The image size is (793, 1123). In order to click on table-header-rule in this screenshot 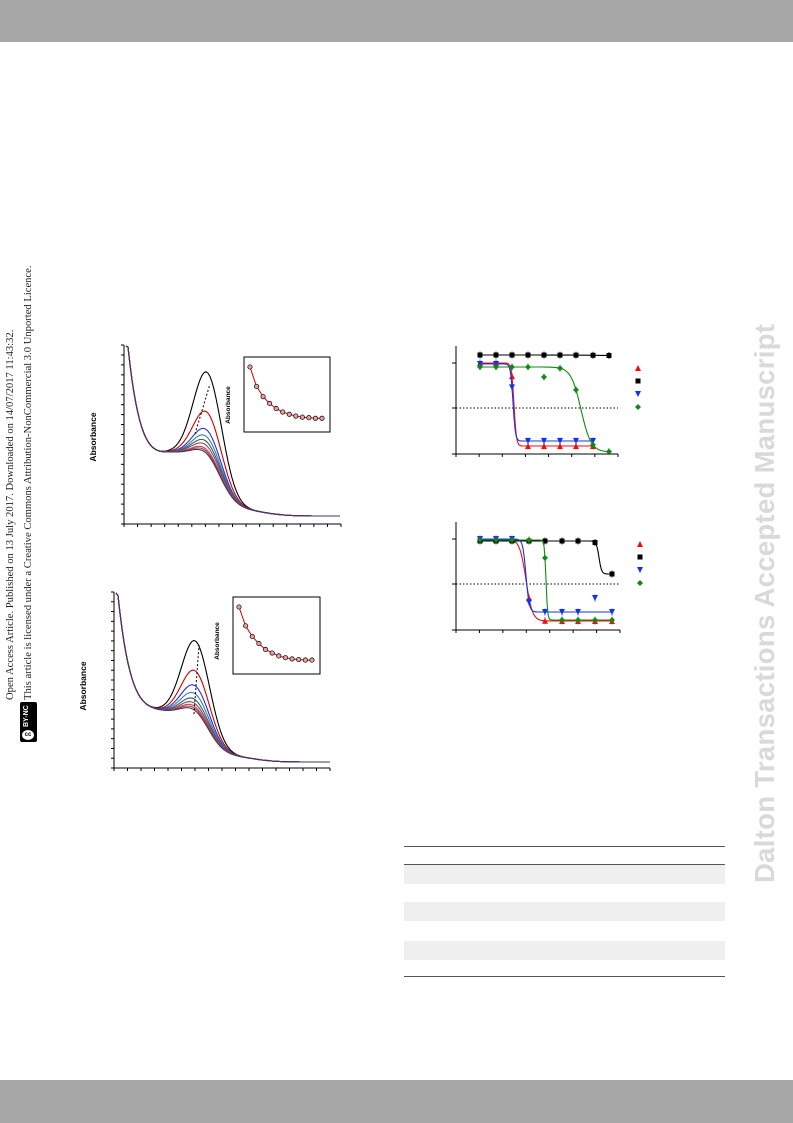, I will do `click(564, 864)`.